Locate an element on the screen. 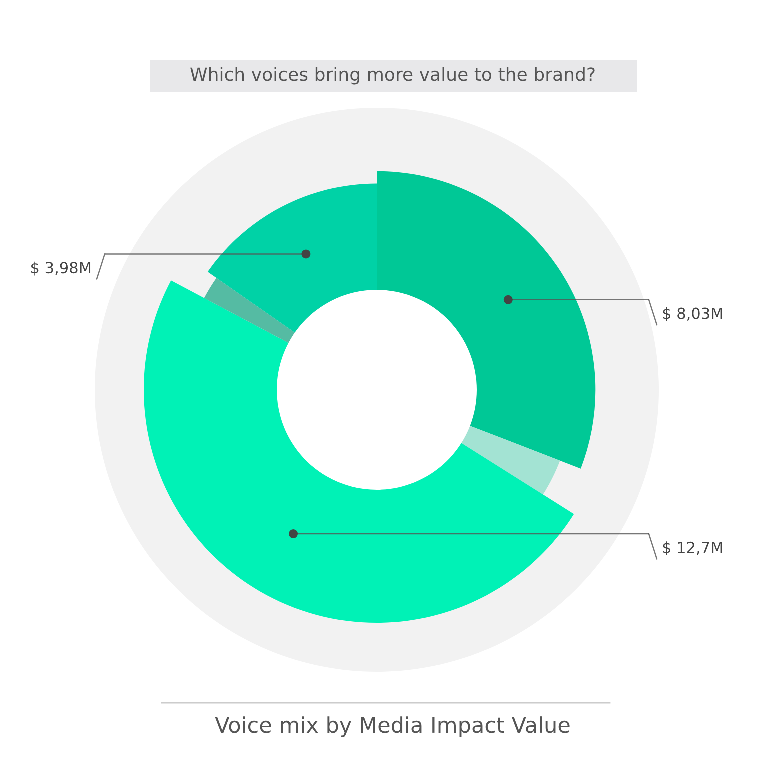 The height and width of the screenshot is (774, 782). data-label: $ 3,98M is located at coordinates (61, 269).